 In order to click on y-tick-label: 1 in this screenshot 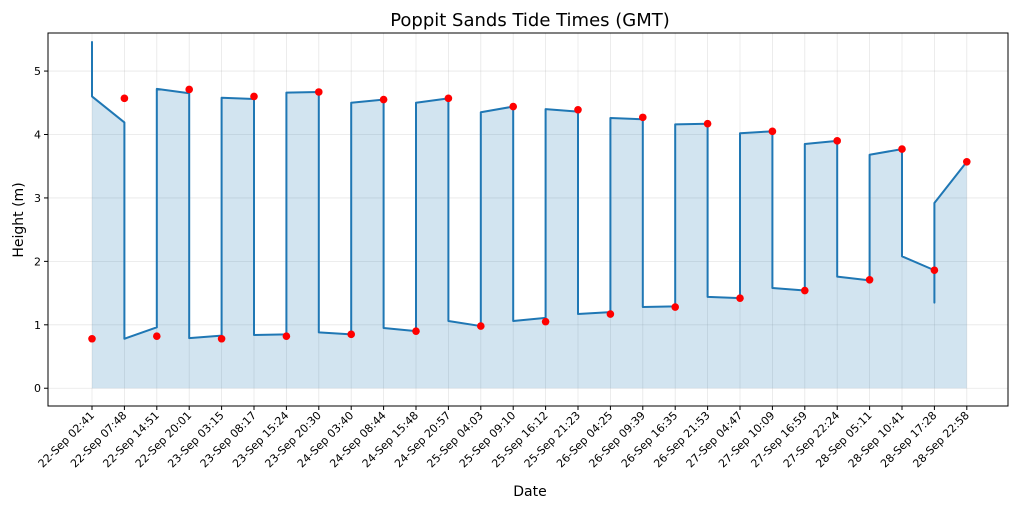, I will do `click(37, 325)`.